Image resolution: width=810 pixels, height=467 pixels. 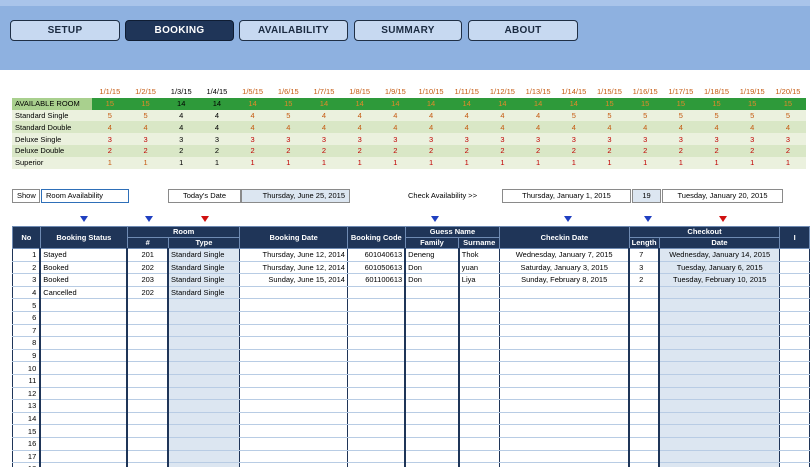 What do you see at coordinates (523, 30) in the screenshot?
I see `tab-about: ABOUT` at bounding box center [523, 30].